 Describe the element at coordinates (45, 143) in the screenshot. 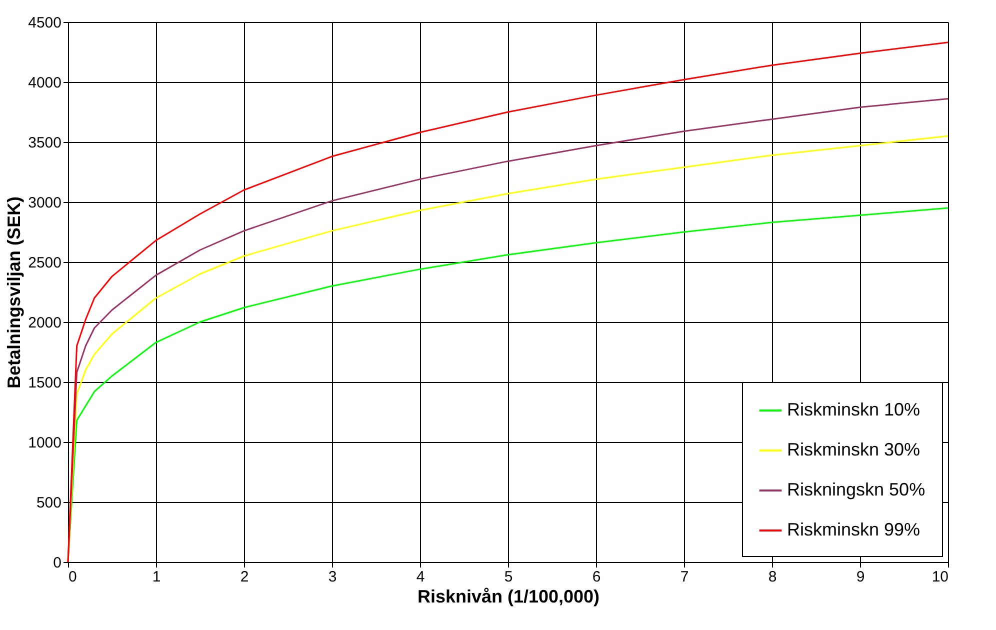

I see `y-tick-label: 3500` at that location.